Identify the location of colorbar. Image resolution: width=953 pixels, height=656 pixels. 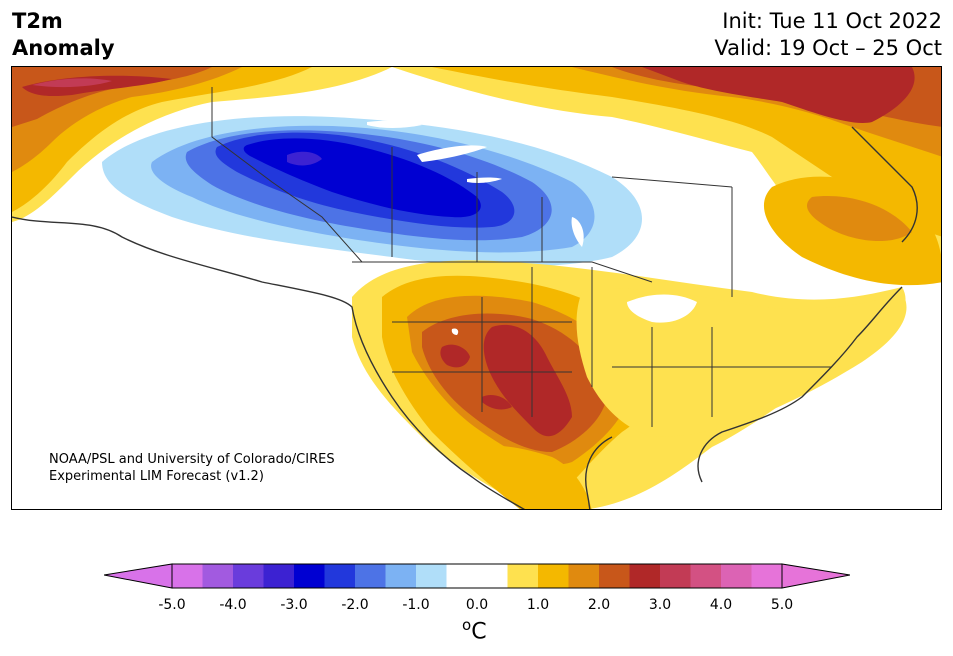
(477, 576).